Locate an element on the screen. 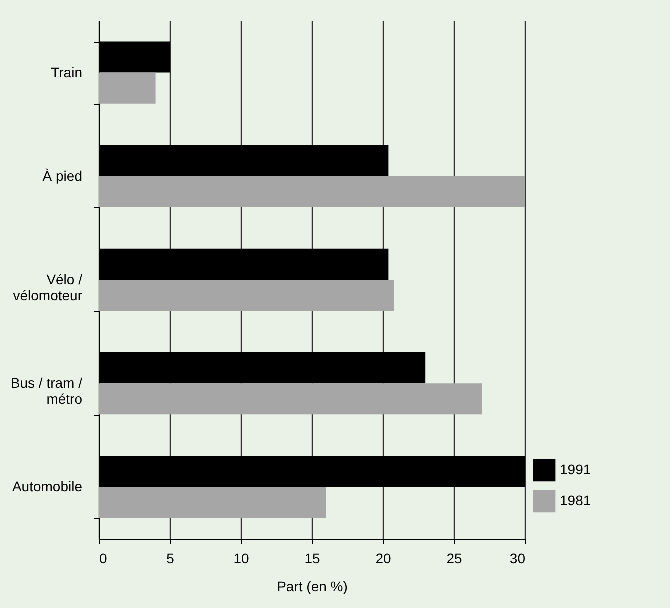 The image size is (670, 608). legend-label: 1981 is located at coordinates (576, 500).